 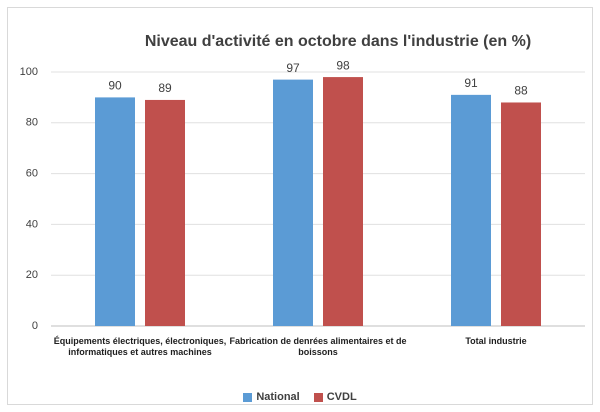 I want to click on legend-label: CVDL, so click(x=341, y=397).